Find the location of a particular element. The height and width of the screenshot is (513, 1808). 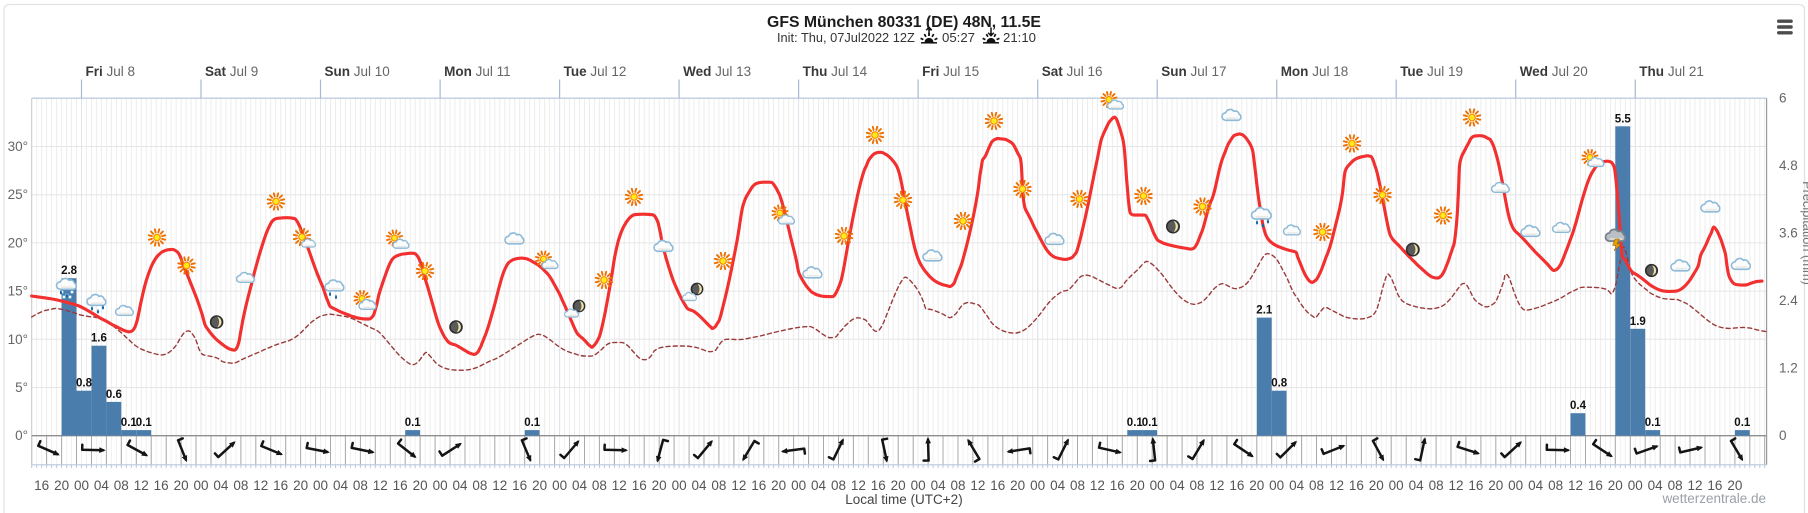

svg-text:GFS München 80331 (DE) 48N, 11: GFS München 80331 (DE) 48N, 11.5E is located at coordinates (904, 22).